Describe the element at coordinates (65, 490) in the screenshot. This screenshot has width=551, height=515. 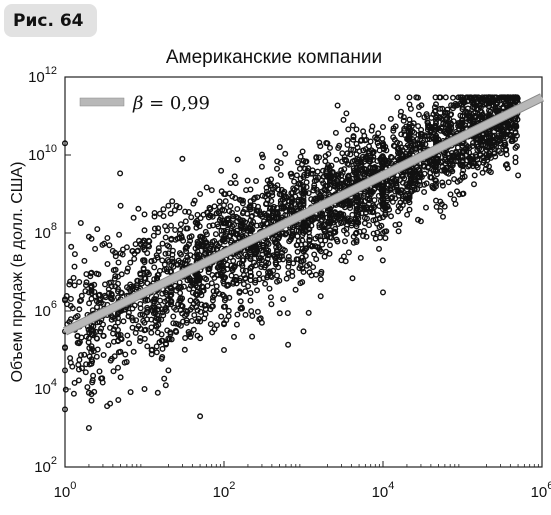
I see `x-tick-label: 100` at that location.